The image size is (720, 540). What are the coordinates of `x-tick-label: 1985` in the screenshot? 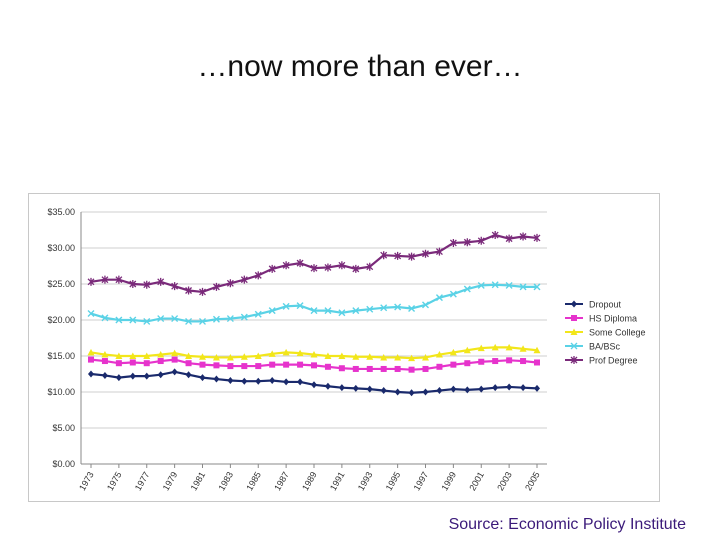 It's located at (253, 481).